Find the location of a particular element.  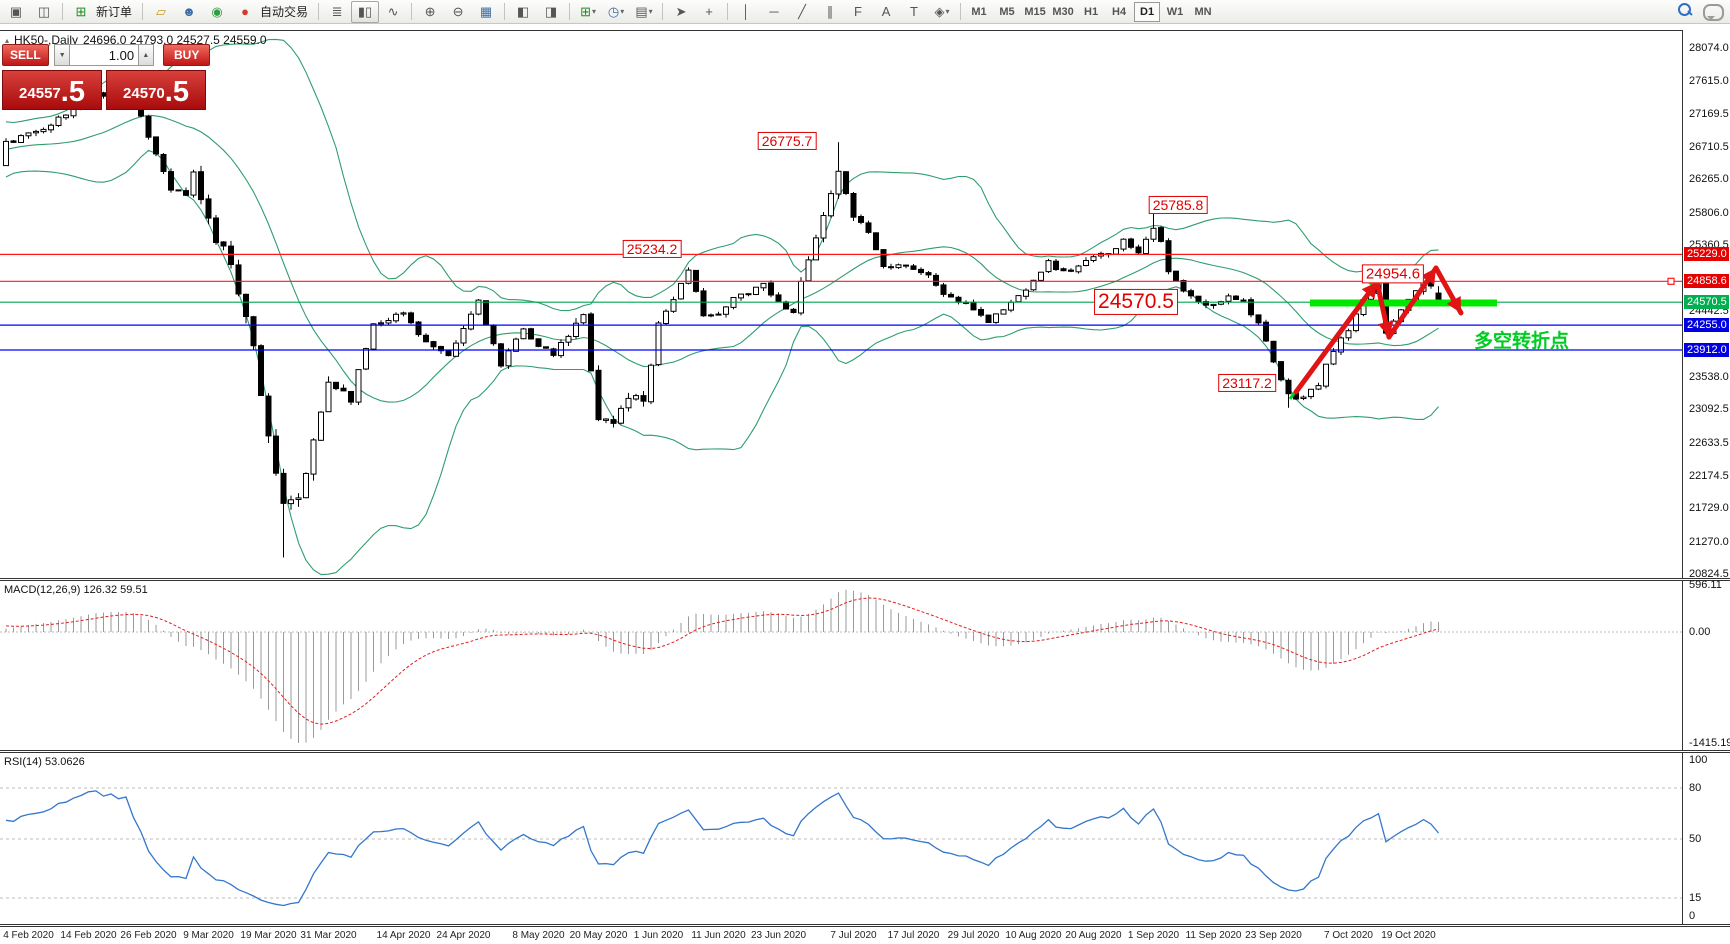

profile-icon: ☻ is located at coordinates (189, 11).